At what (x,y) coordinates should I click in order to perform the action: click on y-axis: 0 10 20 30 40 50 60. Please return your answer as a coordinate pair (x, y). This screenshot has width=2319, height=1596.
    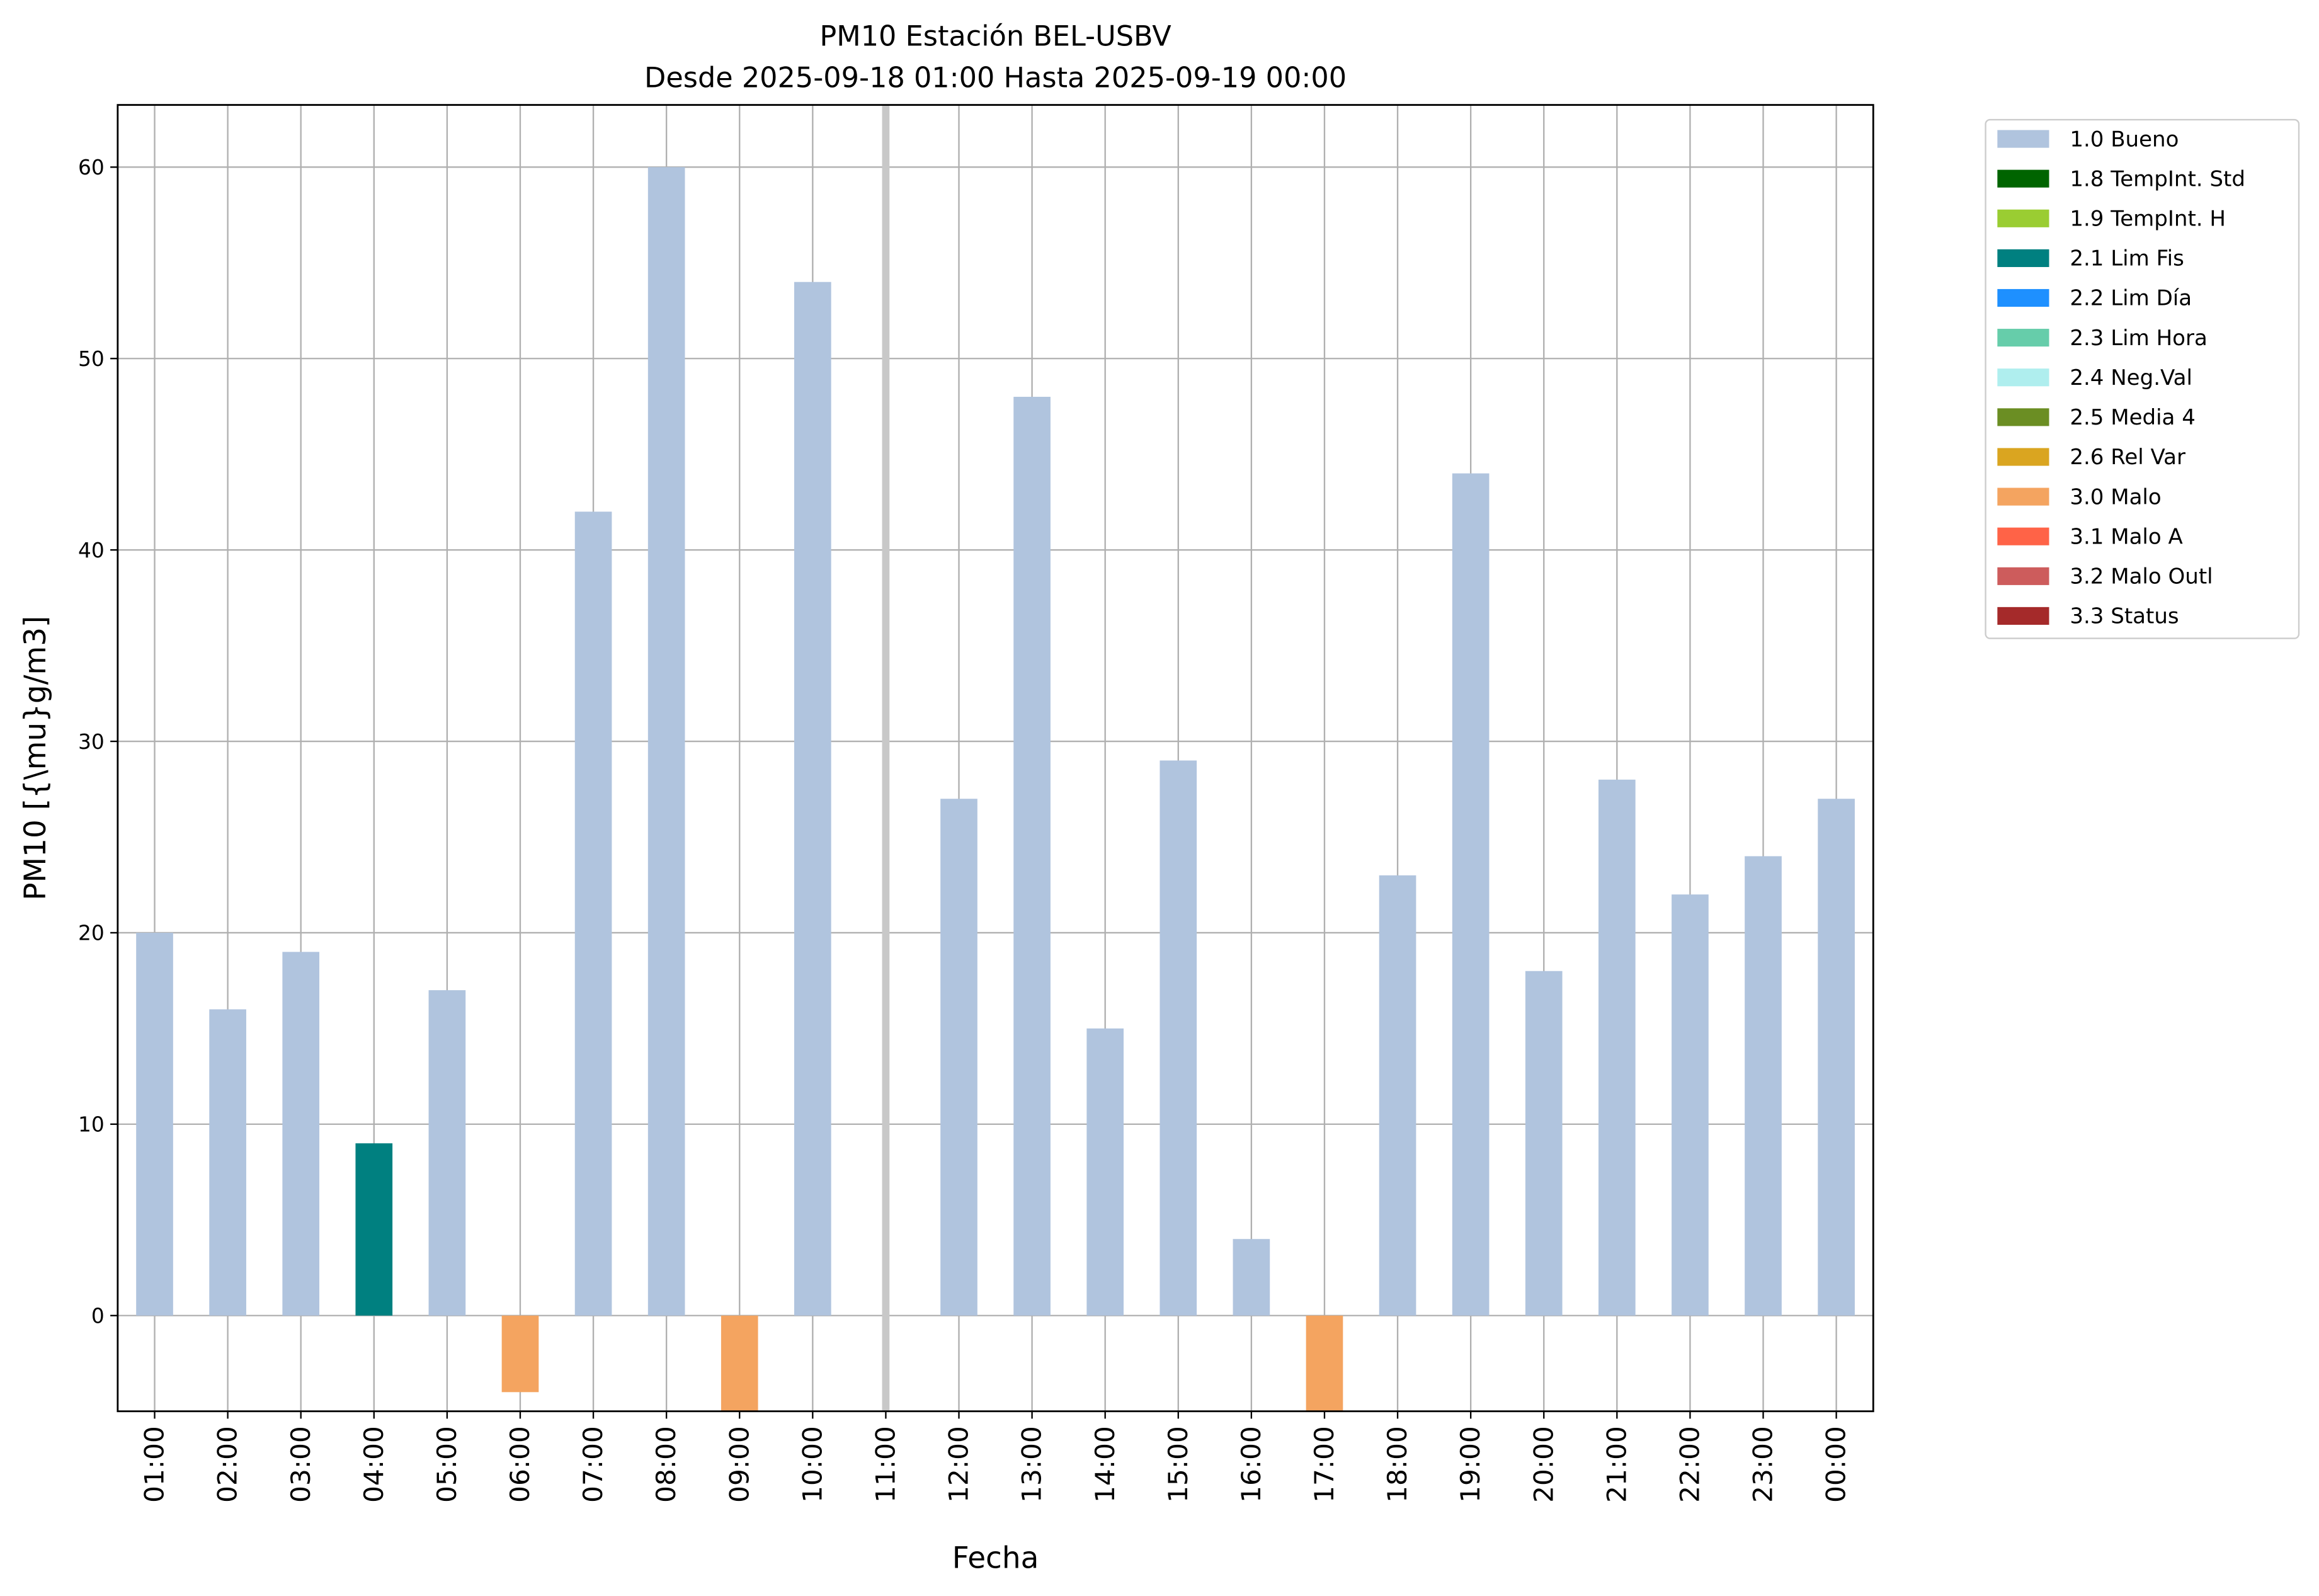
    Looking at the image, I should click on (98, 742).